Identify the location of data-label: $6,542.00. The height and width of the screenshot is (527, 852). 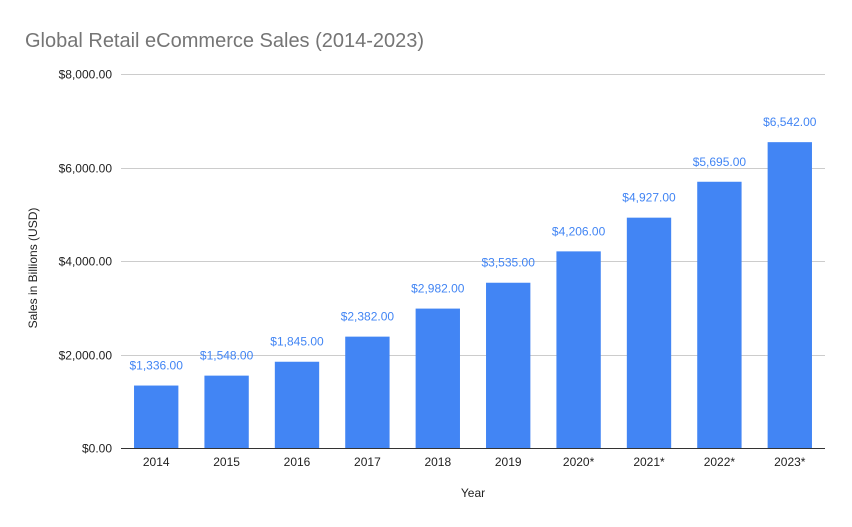
(790, 122).